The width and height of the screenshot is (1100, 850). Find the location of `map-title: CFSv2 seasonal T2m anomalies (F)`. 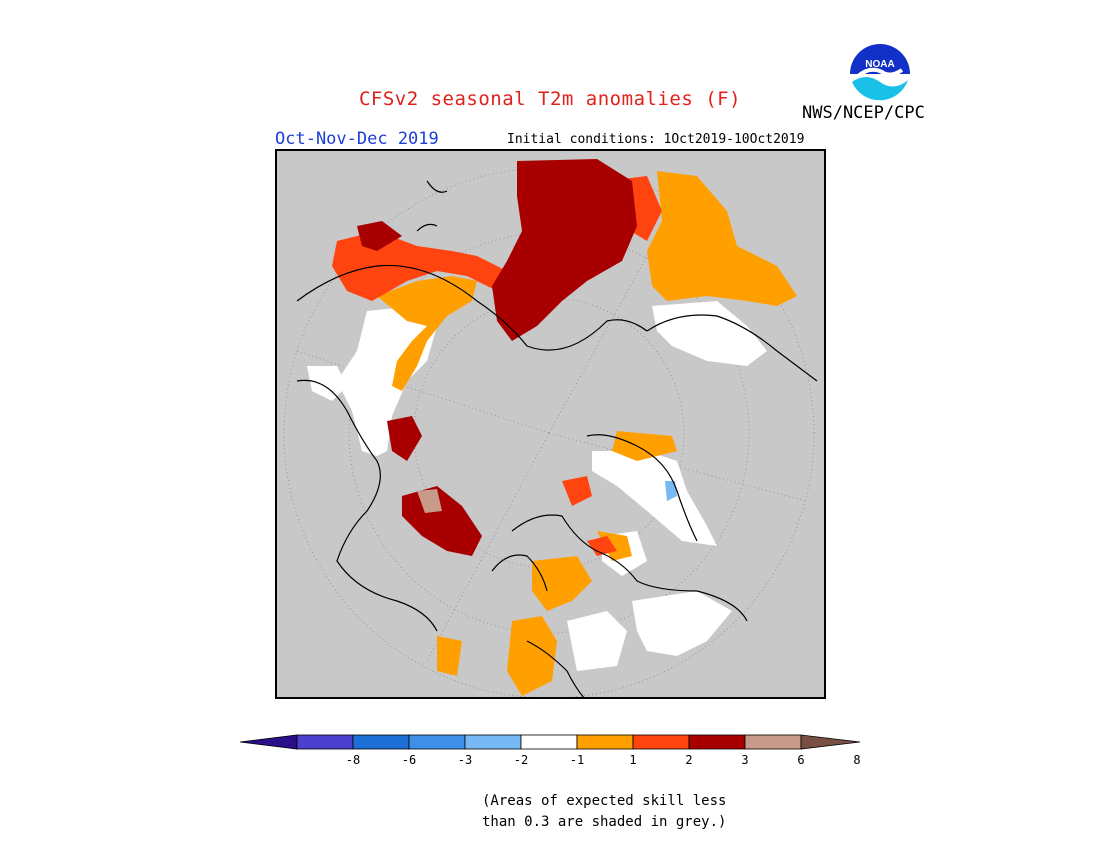

map-title: CFSv2 seasonal T2m anomalies (F) is located at coordinates (550, 99).